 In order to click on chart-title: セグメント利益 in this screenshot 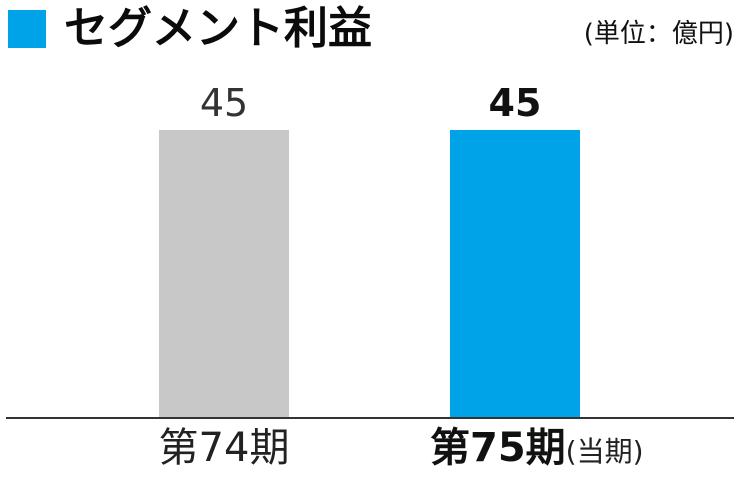, I will do `click(218, 28)`.